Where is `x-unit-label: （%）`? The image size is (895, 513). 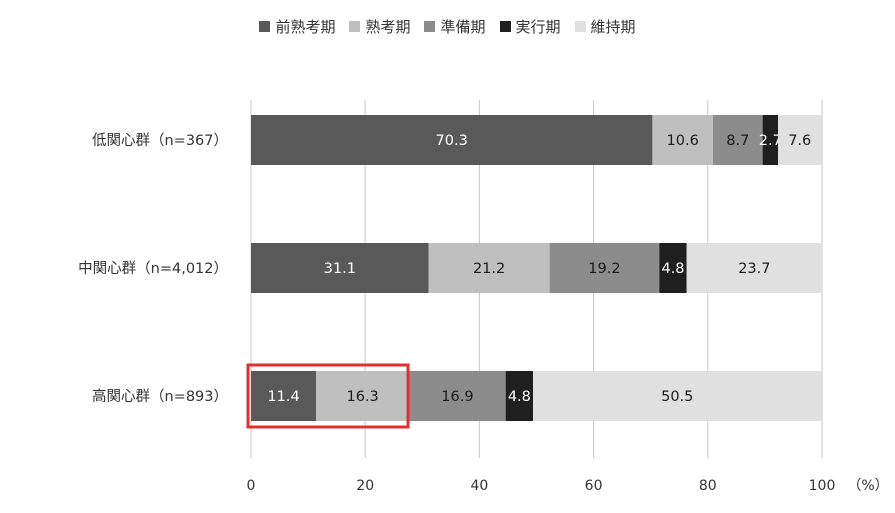 x-unit-label: （%） is located at coordinates (867, 486).